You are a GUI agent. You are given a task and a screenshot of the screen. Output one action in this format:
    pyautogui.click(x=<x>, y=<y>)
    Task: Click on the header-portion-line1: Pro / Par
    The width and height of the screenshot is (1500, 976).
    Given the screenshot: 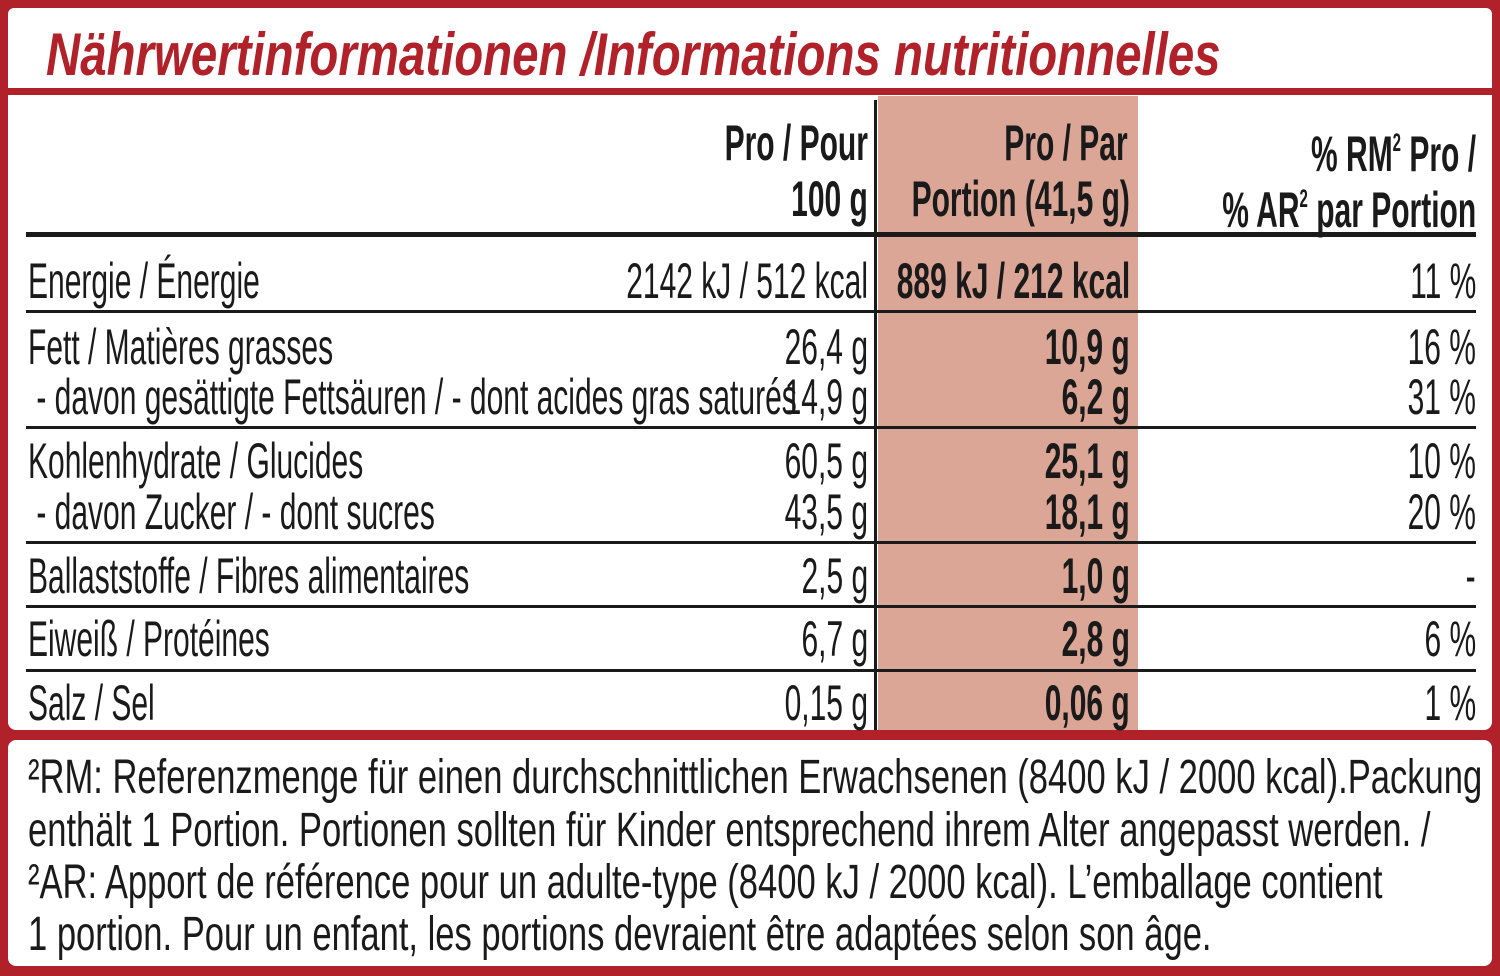 What is the action you would take?
    pyautogui.click(x=1066, y=143)
    